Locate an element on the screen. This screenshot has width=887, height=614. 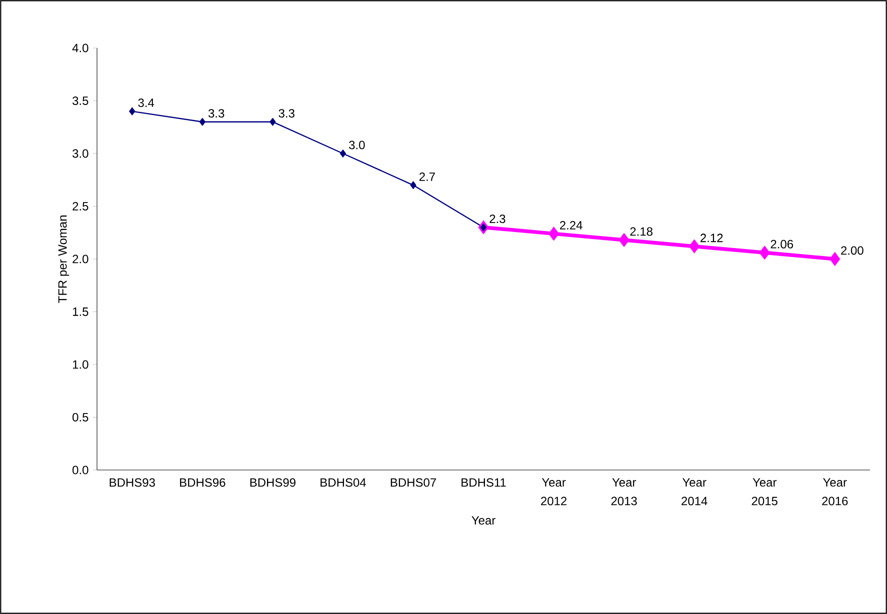
x-tick-label: Year 2013 is located at coordinates (624, 492).